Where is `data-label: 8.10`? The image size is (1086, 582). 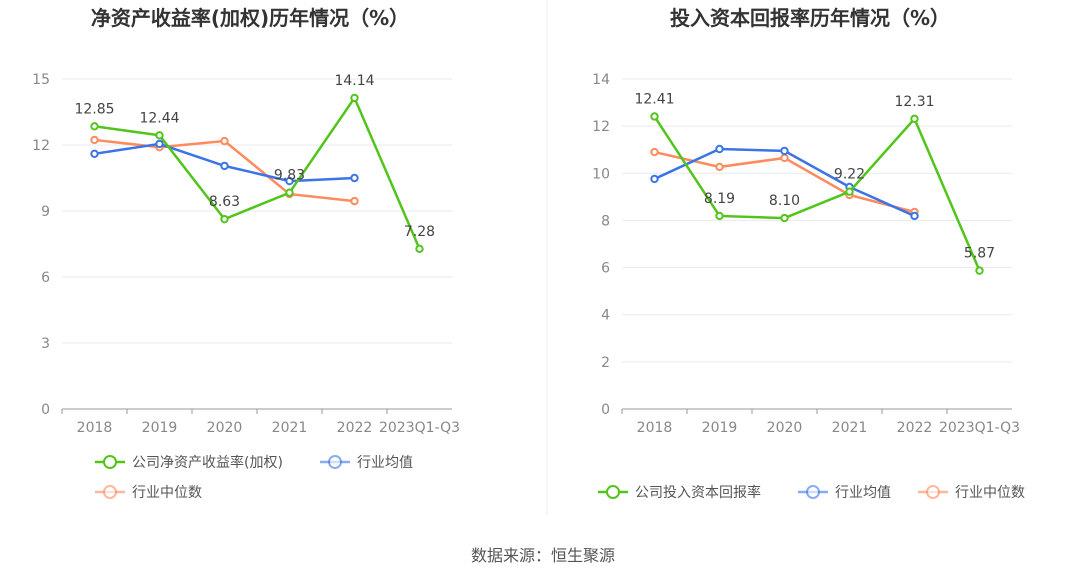
data-label: 8.10 is located at coordinates (784, 201).